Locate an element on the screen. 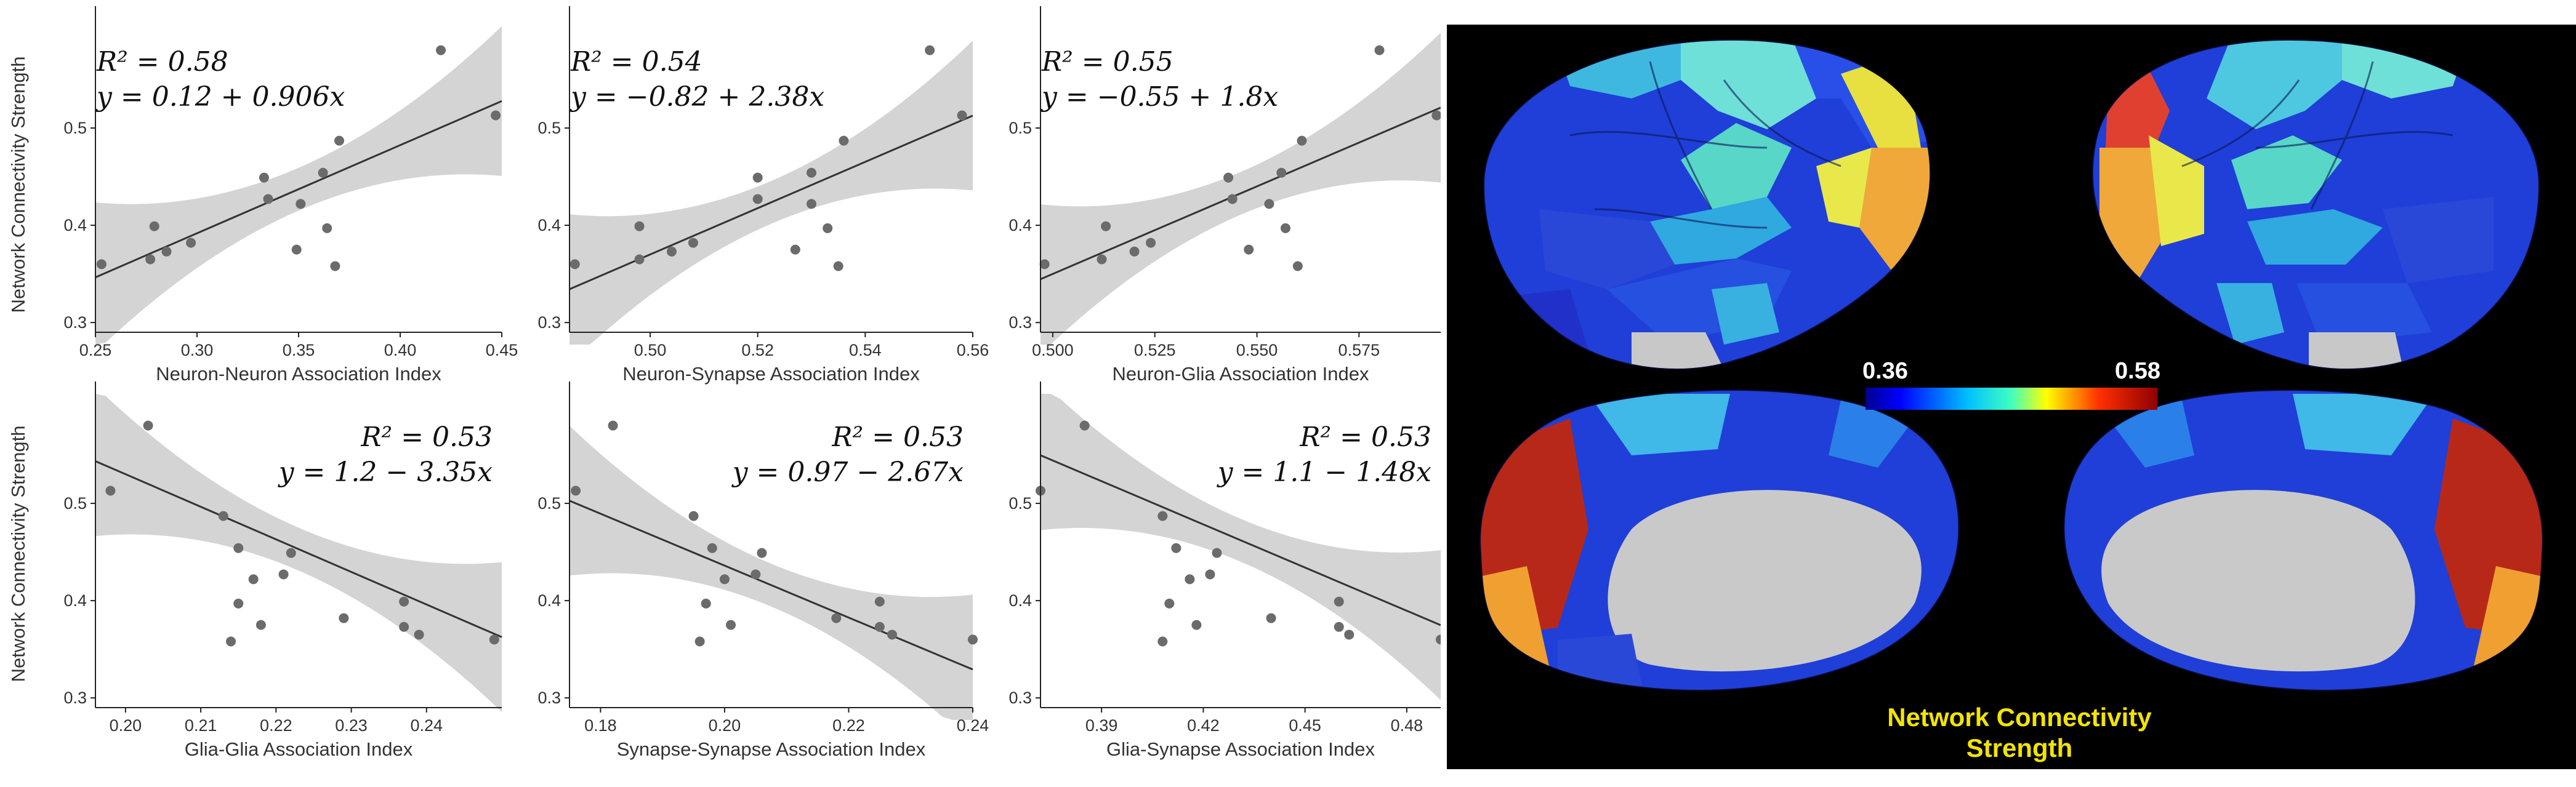  x-tick-label: 0.21 is located at coordinates (201, 725).